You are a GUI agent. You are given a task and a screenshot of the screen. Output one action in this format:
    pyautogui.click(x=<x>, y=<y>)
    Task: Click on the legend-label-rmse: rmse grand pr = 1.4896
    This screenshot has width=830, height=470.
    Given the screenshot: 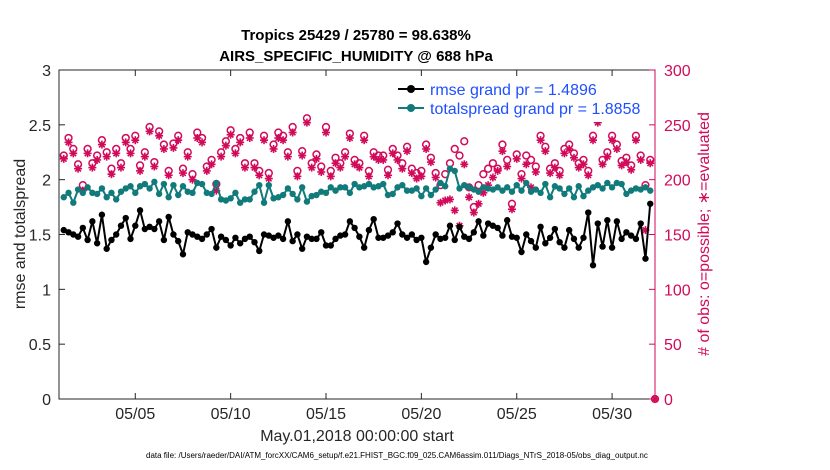 What is the action you would take?
    pyautogui.click(x=513, y=90)
    